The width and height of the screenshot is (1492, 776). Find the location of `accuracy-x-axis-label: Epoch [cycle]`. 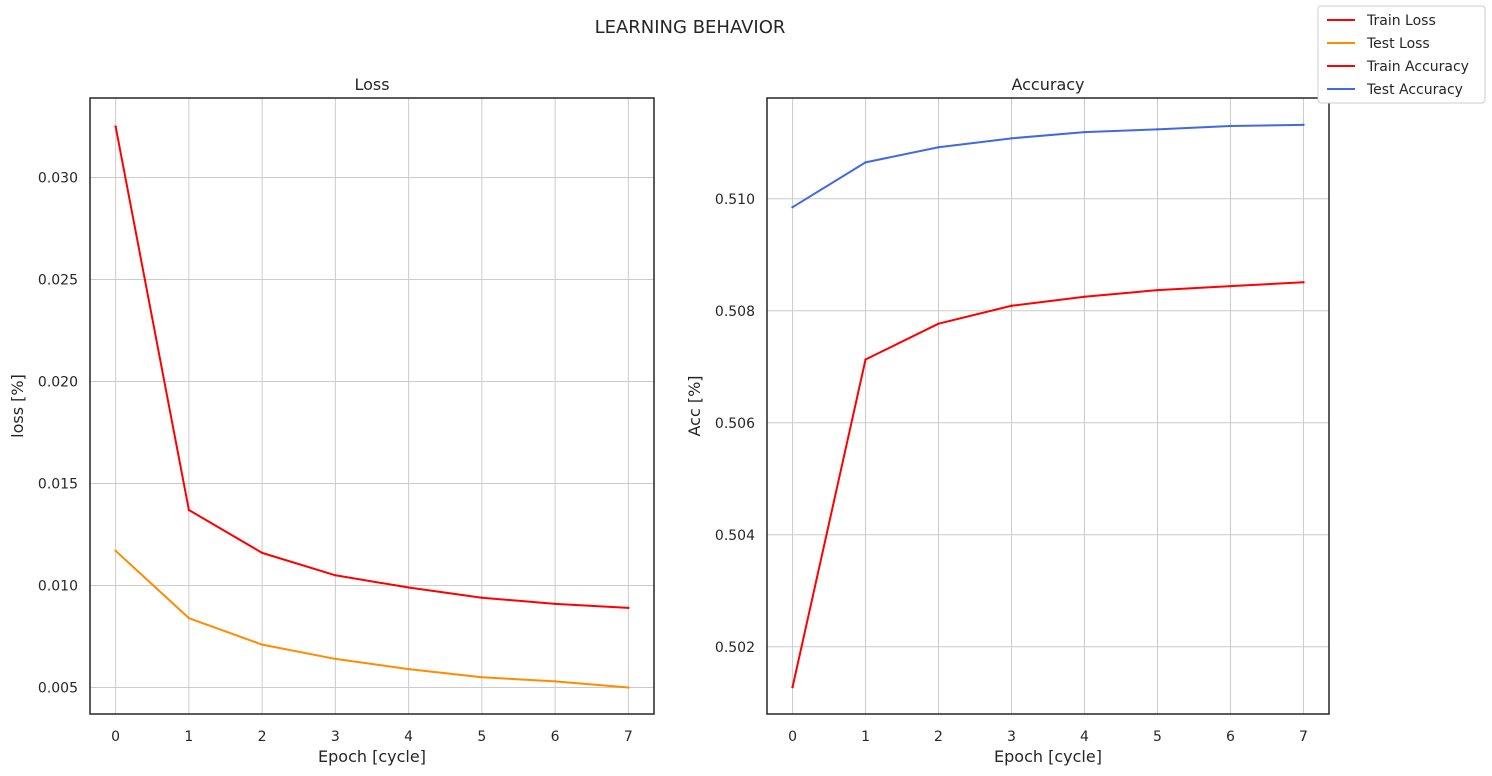

accuracy-x-axis-label: Epoch [cycle] is located at coordinates (1048, 756).